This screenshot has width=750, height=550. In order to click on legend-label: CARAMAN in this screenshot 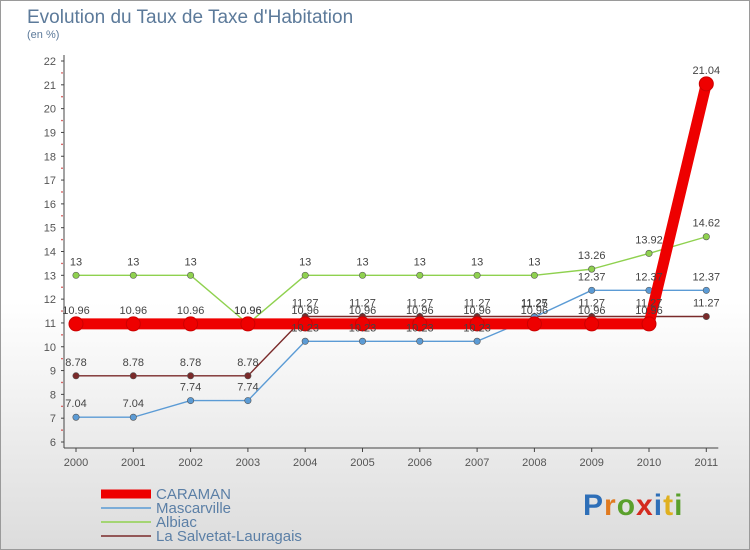, I will do `click(193, 494)`.